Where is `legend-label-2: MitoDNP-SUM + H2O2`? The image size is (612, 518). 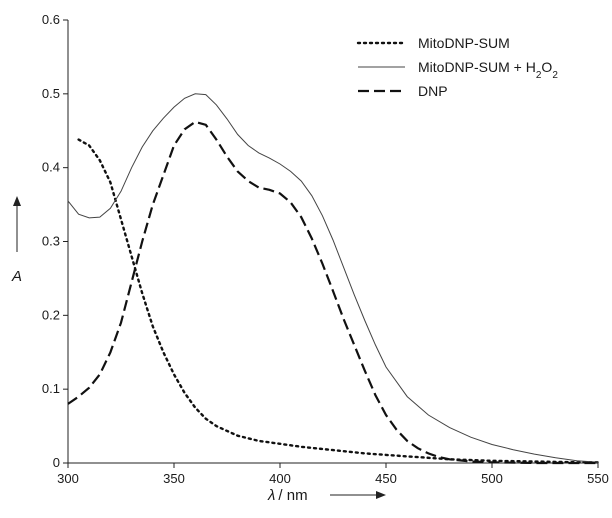 legend-label-2: MitoDNP-SUM + H2O2 is located at coordinates (488, 70).